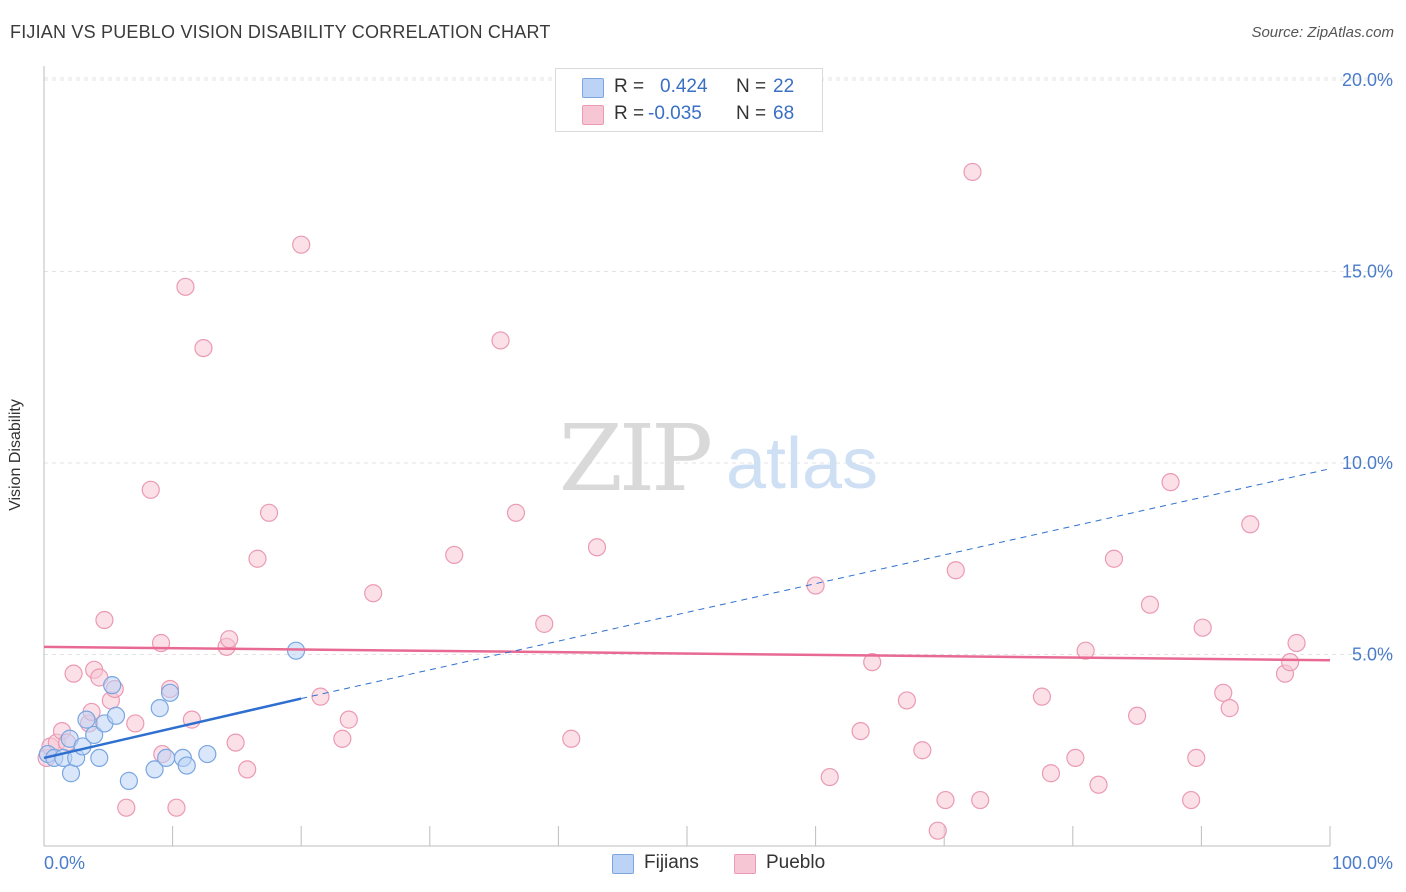 This screenshot has height=892, width=1406. Describe the element at coordinates (718, 458) in the screenshot. I see `watermark: ZIP atlas` at that location.